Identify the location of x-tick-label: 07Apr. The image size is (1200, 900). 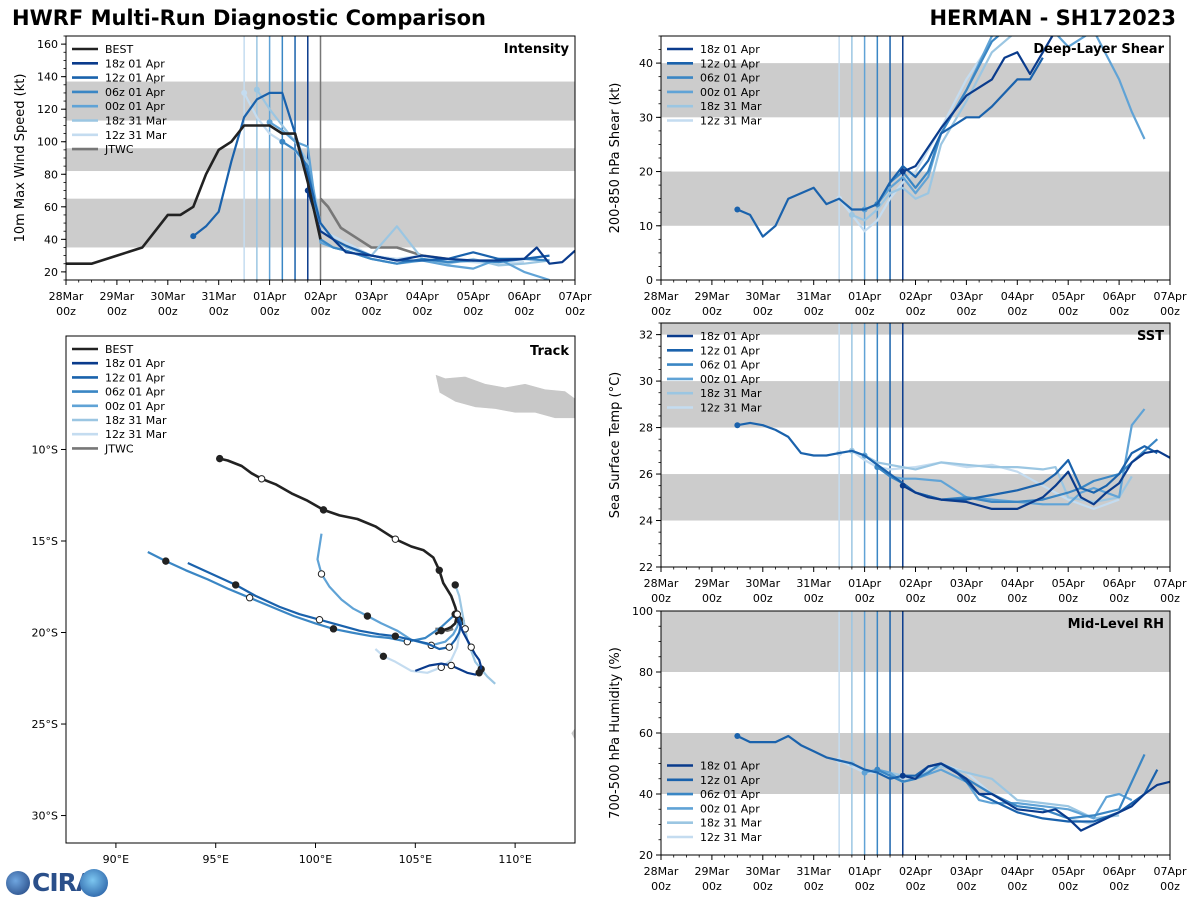
(1170, 583).